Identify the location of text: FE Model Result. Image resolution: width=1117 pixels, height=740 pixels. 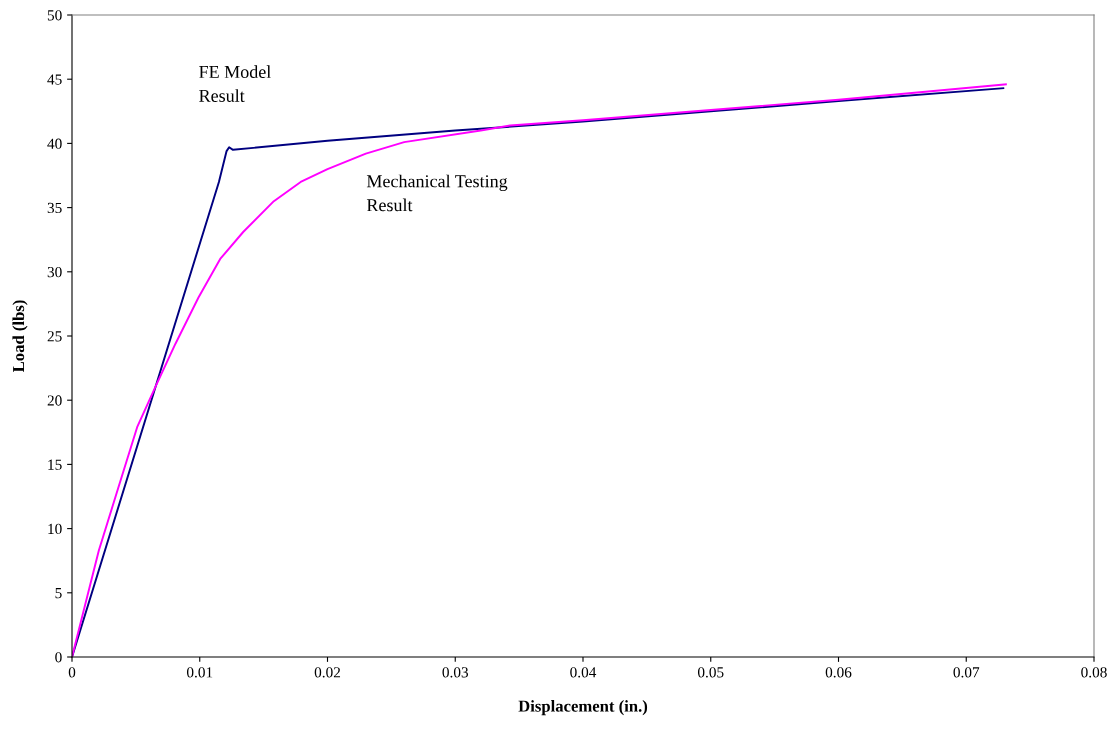
(235, 83).